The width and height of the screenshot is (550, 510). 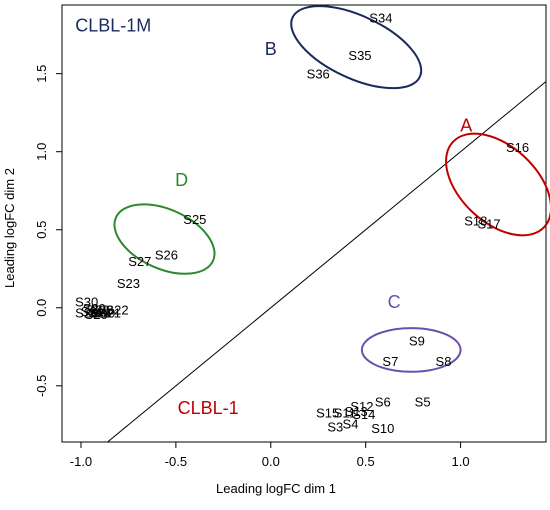 I want to click on y-tick-label: 0.5, so click(x=41, y=230).